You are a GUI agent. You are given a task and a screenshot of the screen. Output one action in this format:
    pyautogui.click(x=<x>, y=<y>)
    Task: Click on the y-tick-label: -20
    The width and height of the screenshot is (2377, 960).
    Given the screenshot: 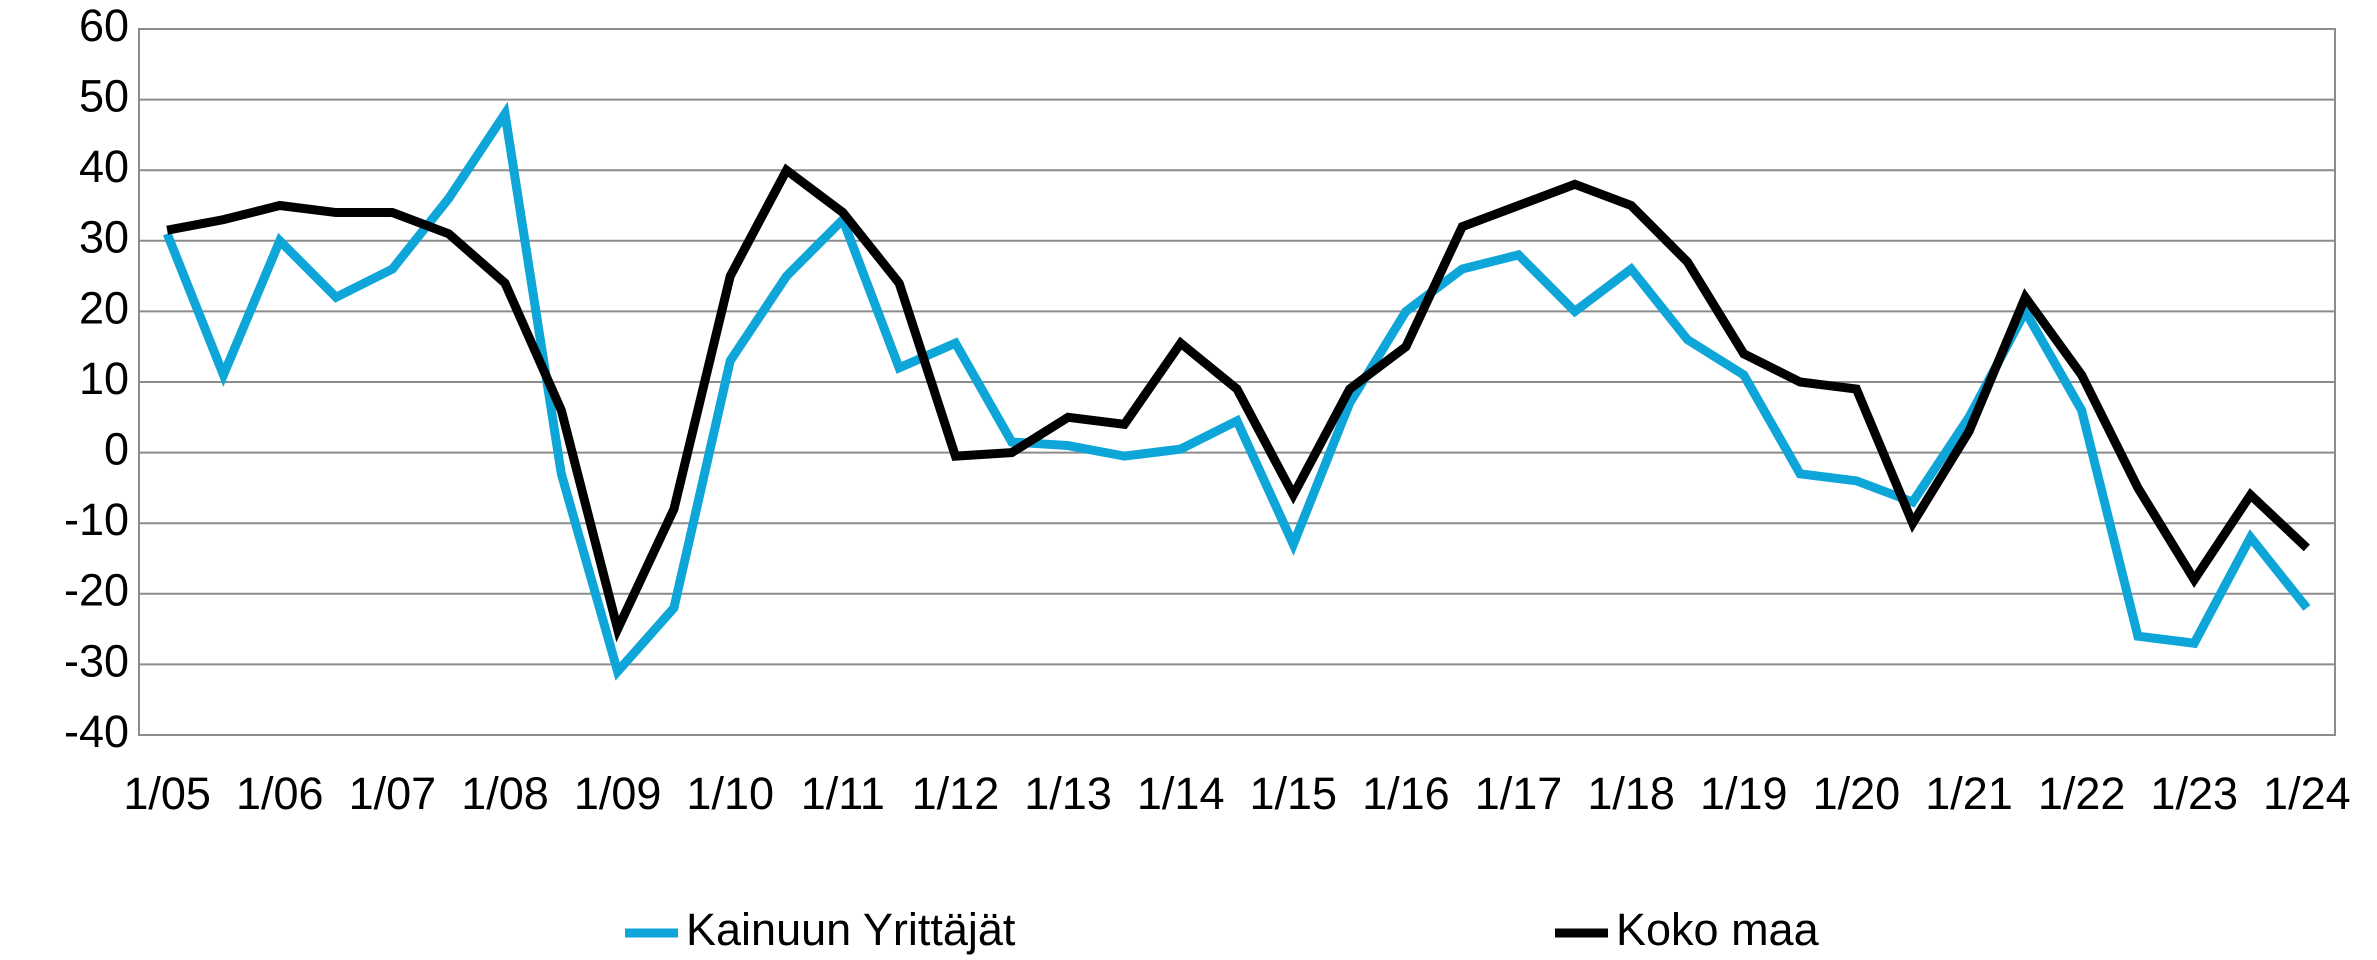 What is the action you would take?
    pyautogui.click(x=96, y=590)
    